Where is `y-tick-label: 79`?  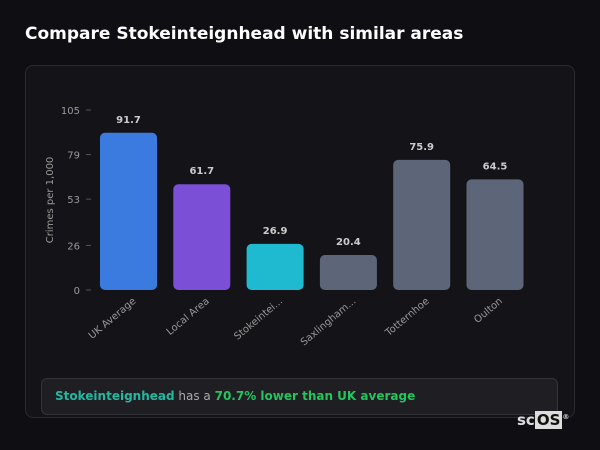
y-tick-label: 79 is located at coordinates (73, 156).